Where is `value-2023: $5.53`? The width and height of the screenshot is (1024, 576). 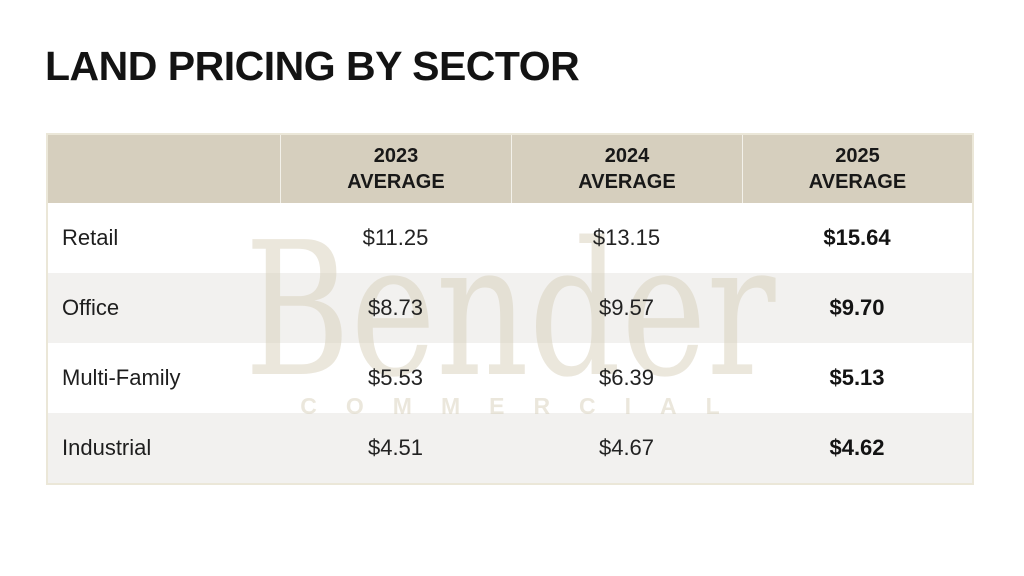
value-2023: $5.53 is located at coordinates (395, 377).